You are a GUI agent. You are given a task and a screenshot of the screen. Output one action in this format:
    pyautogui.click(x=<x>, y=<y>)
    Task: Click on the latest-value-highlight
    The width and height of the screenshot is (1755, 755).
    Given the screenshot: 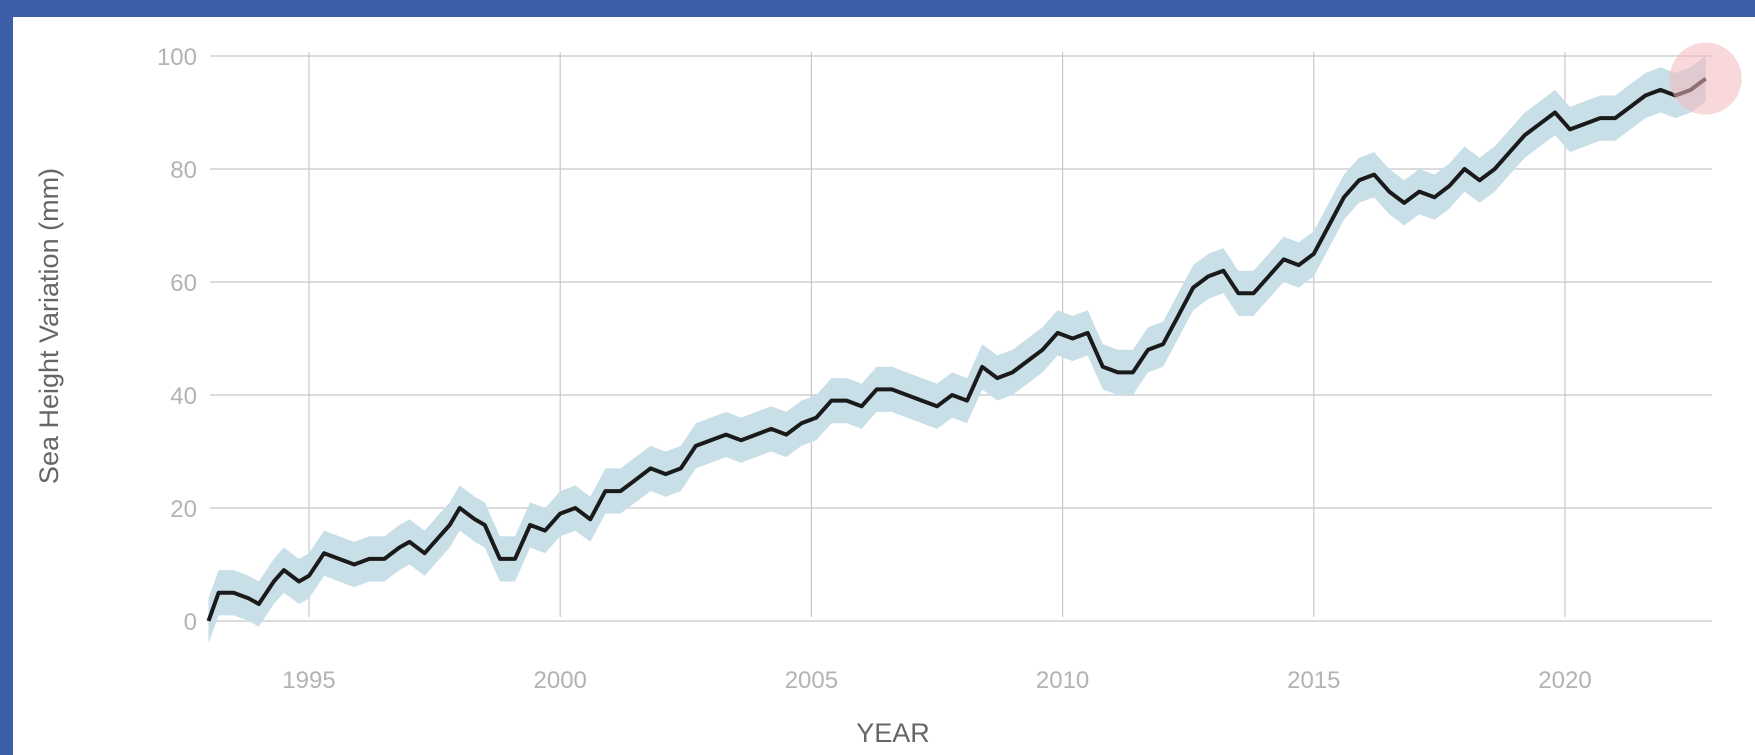 What is the action you would take?
    pyautogui.click(x=1705, y=78)
    